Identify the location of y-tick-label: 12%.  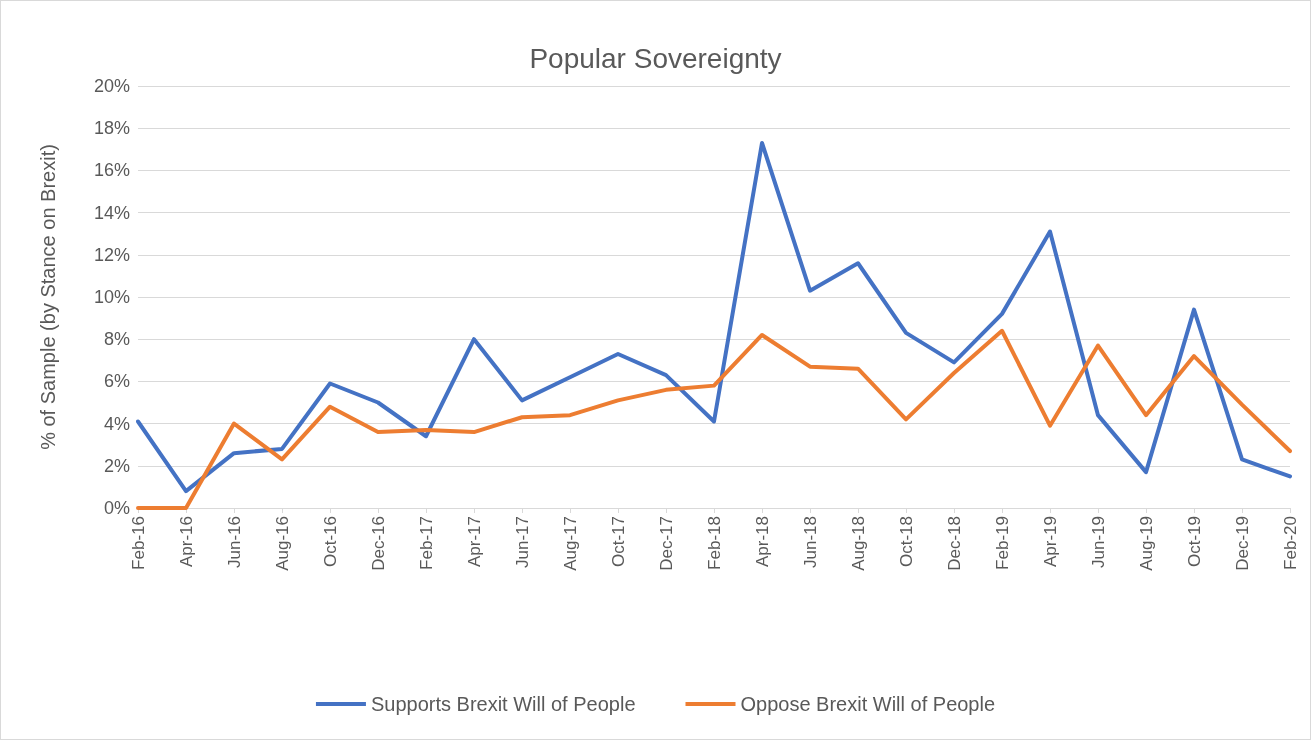
(111, 254).